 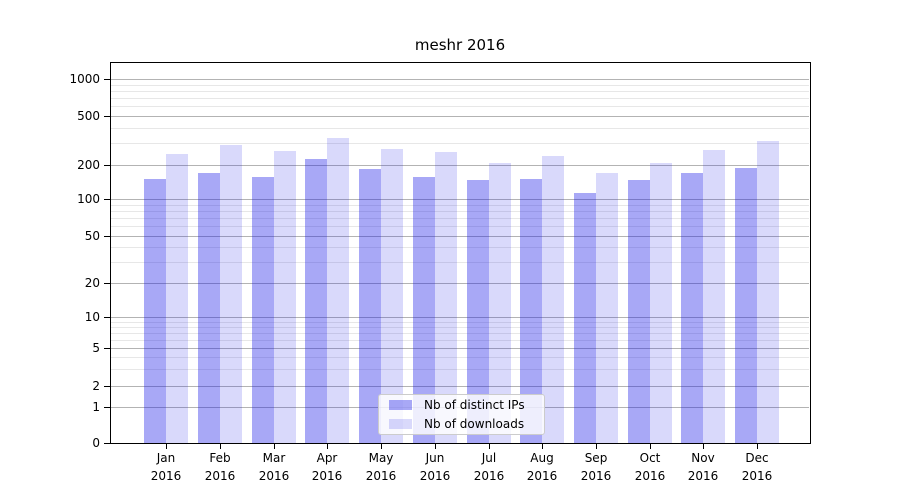 I want to click on x-tick-label: Feb 2016, so click(x=220, y=467).